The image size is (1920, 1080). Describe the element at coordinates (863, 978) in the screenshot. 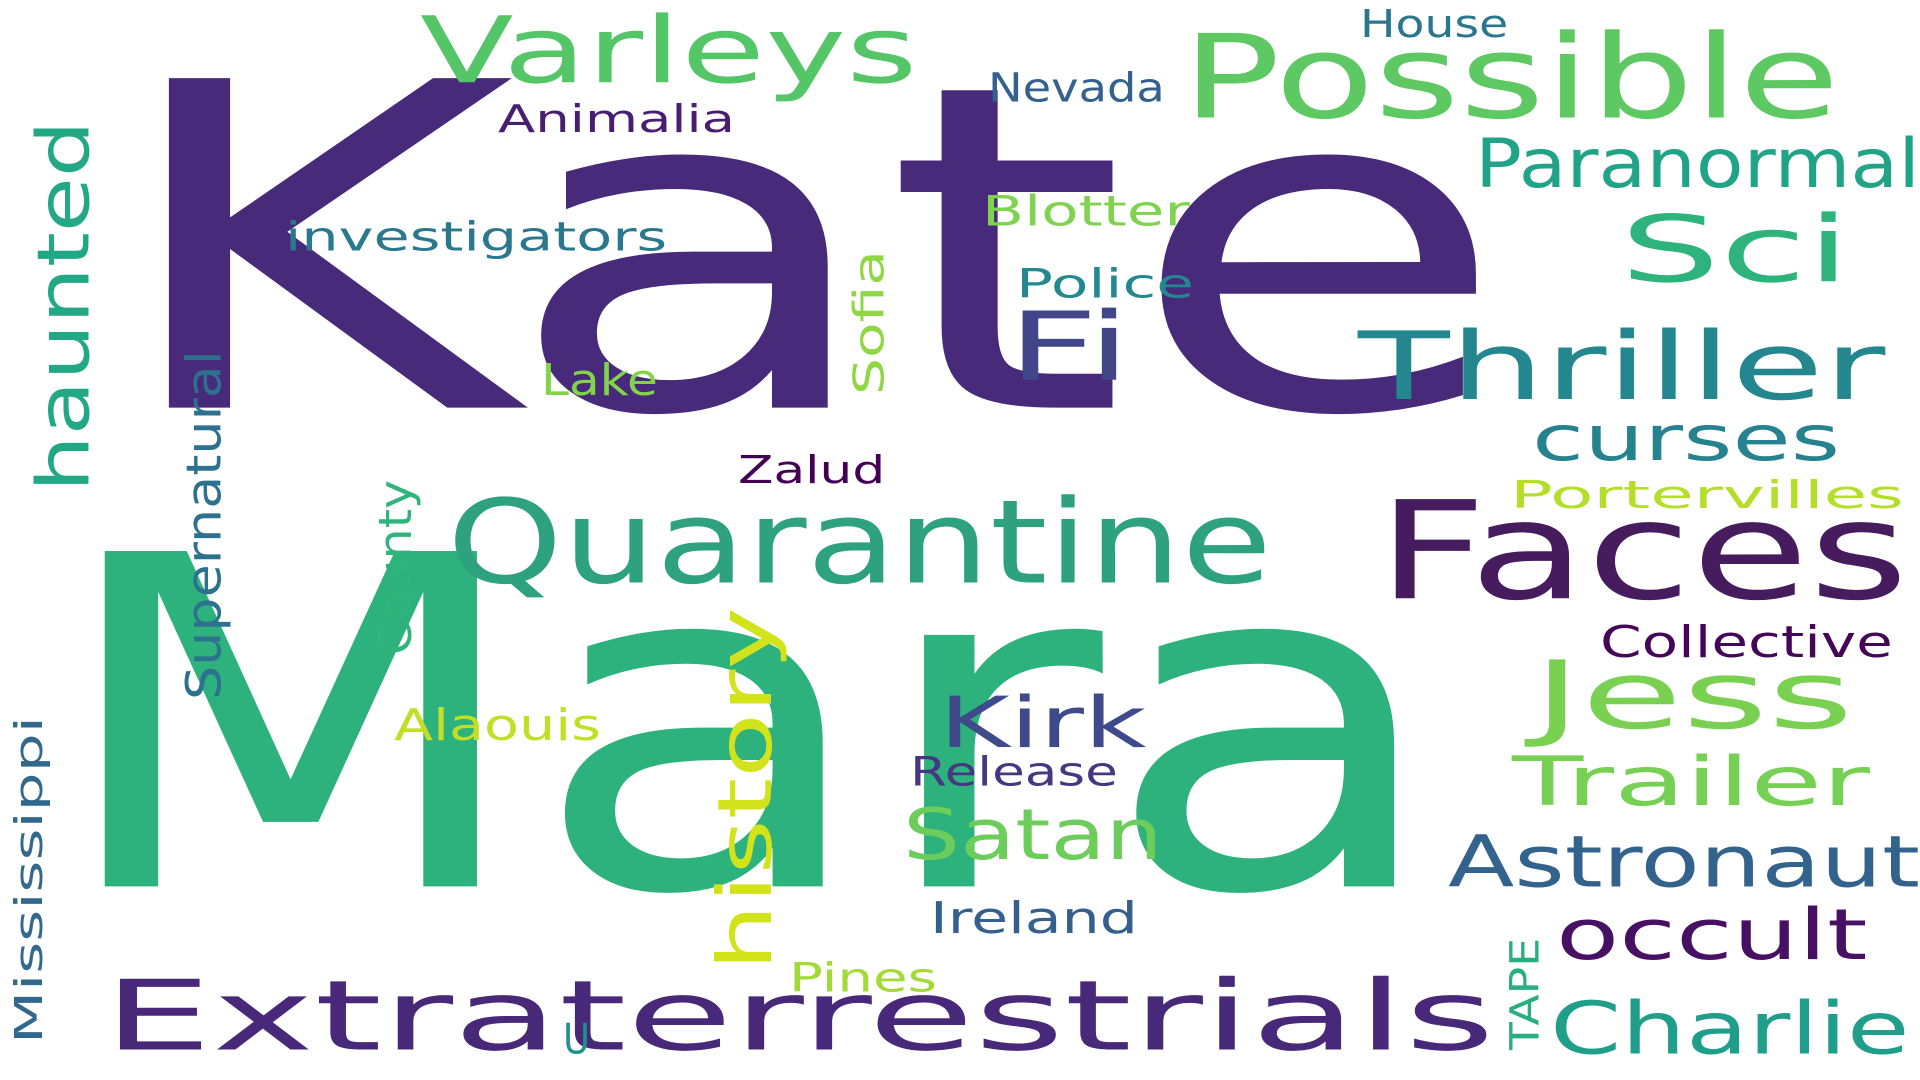

I see `word-pines: Pines` at that location.